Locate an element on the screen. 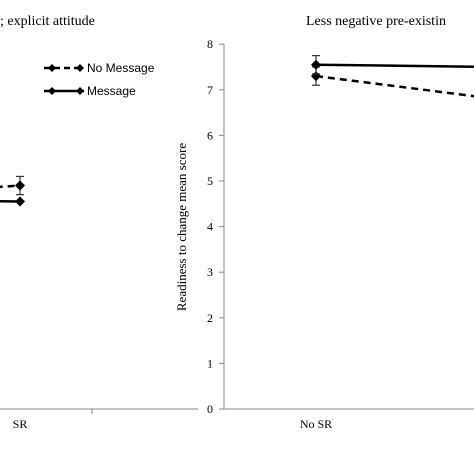 This screenshot has height=474, width=474. left-chart-title: ; explicit attitude is located at coordinates (47, 21).